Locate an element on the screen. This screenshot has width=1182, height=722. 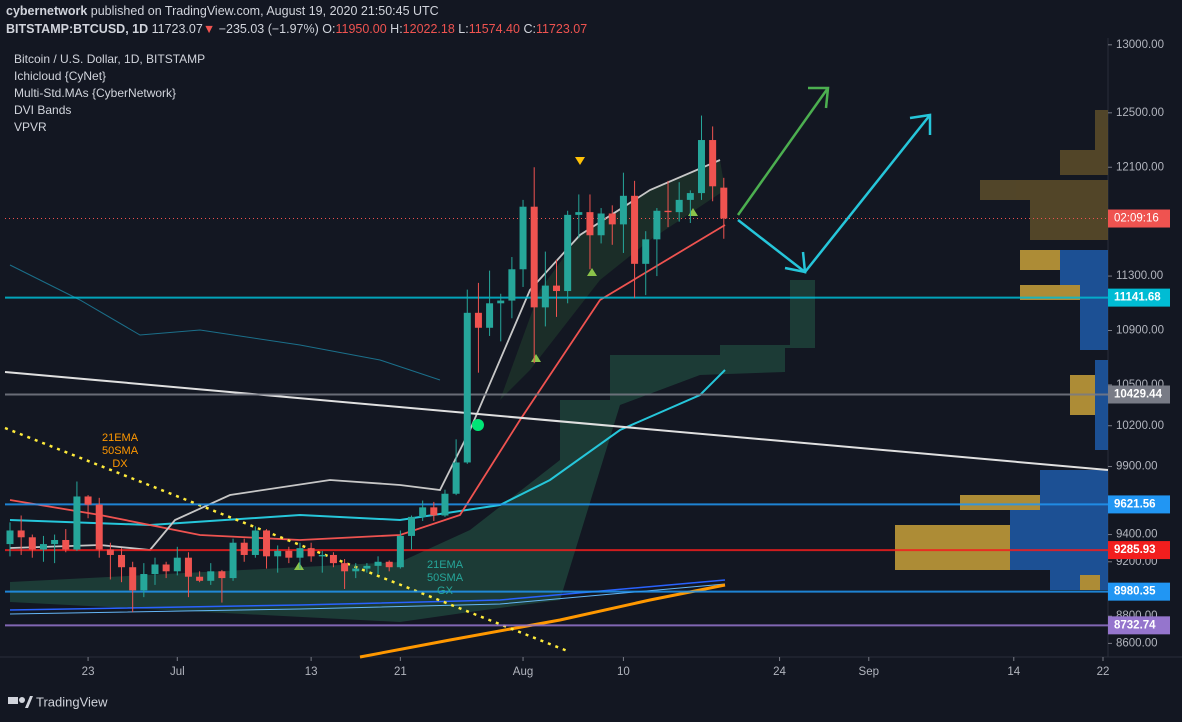
y-tick-label: 9900.00 is located at coordinates (1137, 467).